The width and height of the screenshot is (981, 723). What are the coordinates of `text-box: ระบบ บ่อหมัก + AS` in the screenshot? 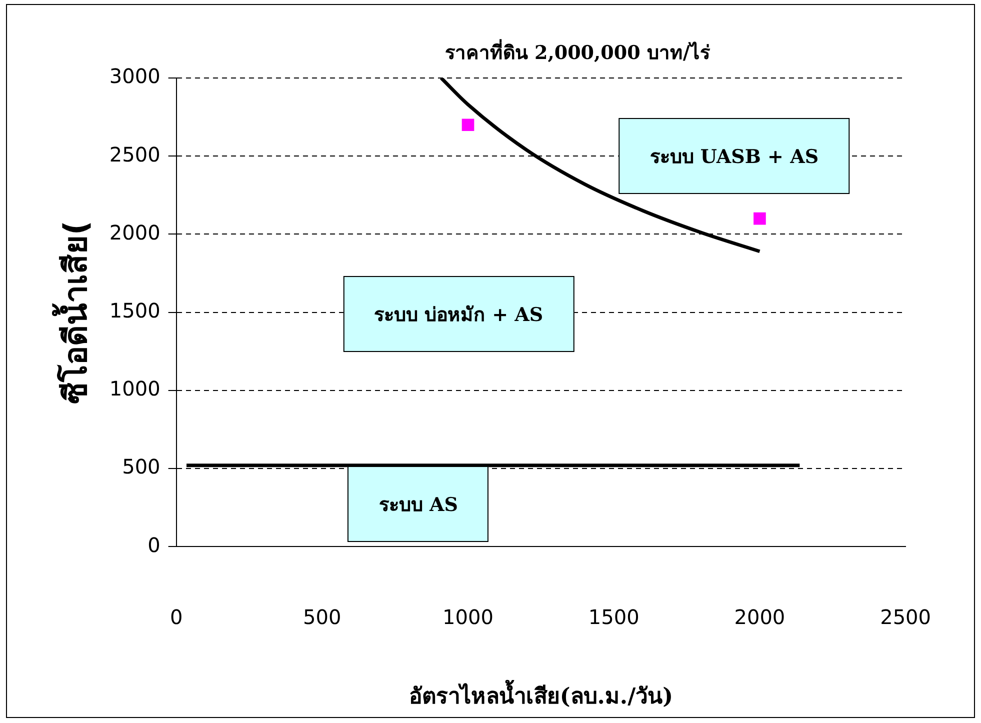 It's located at (458, 314).